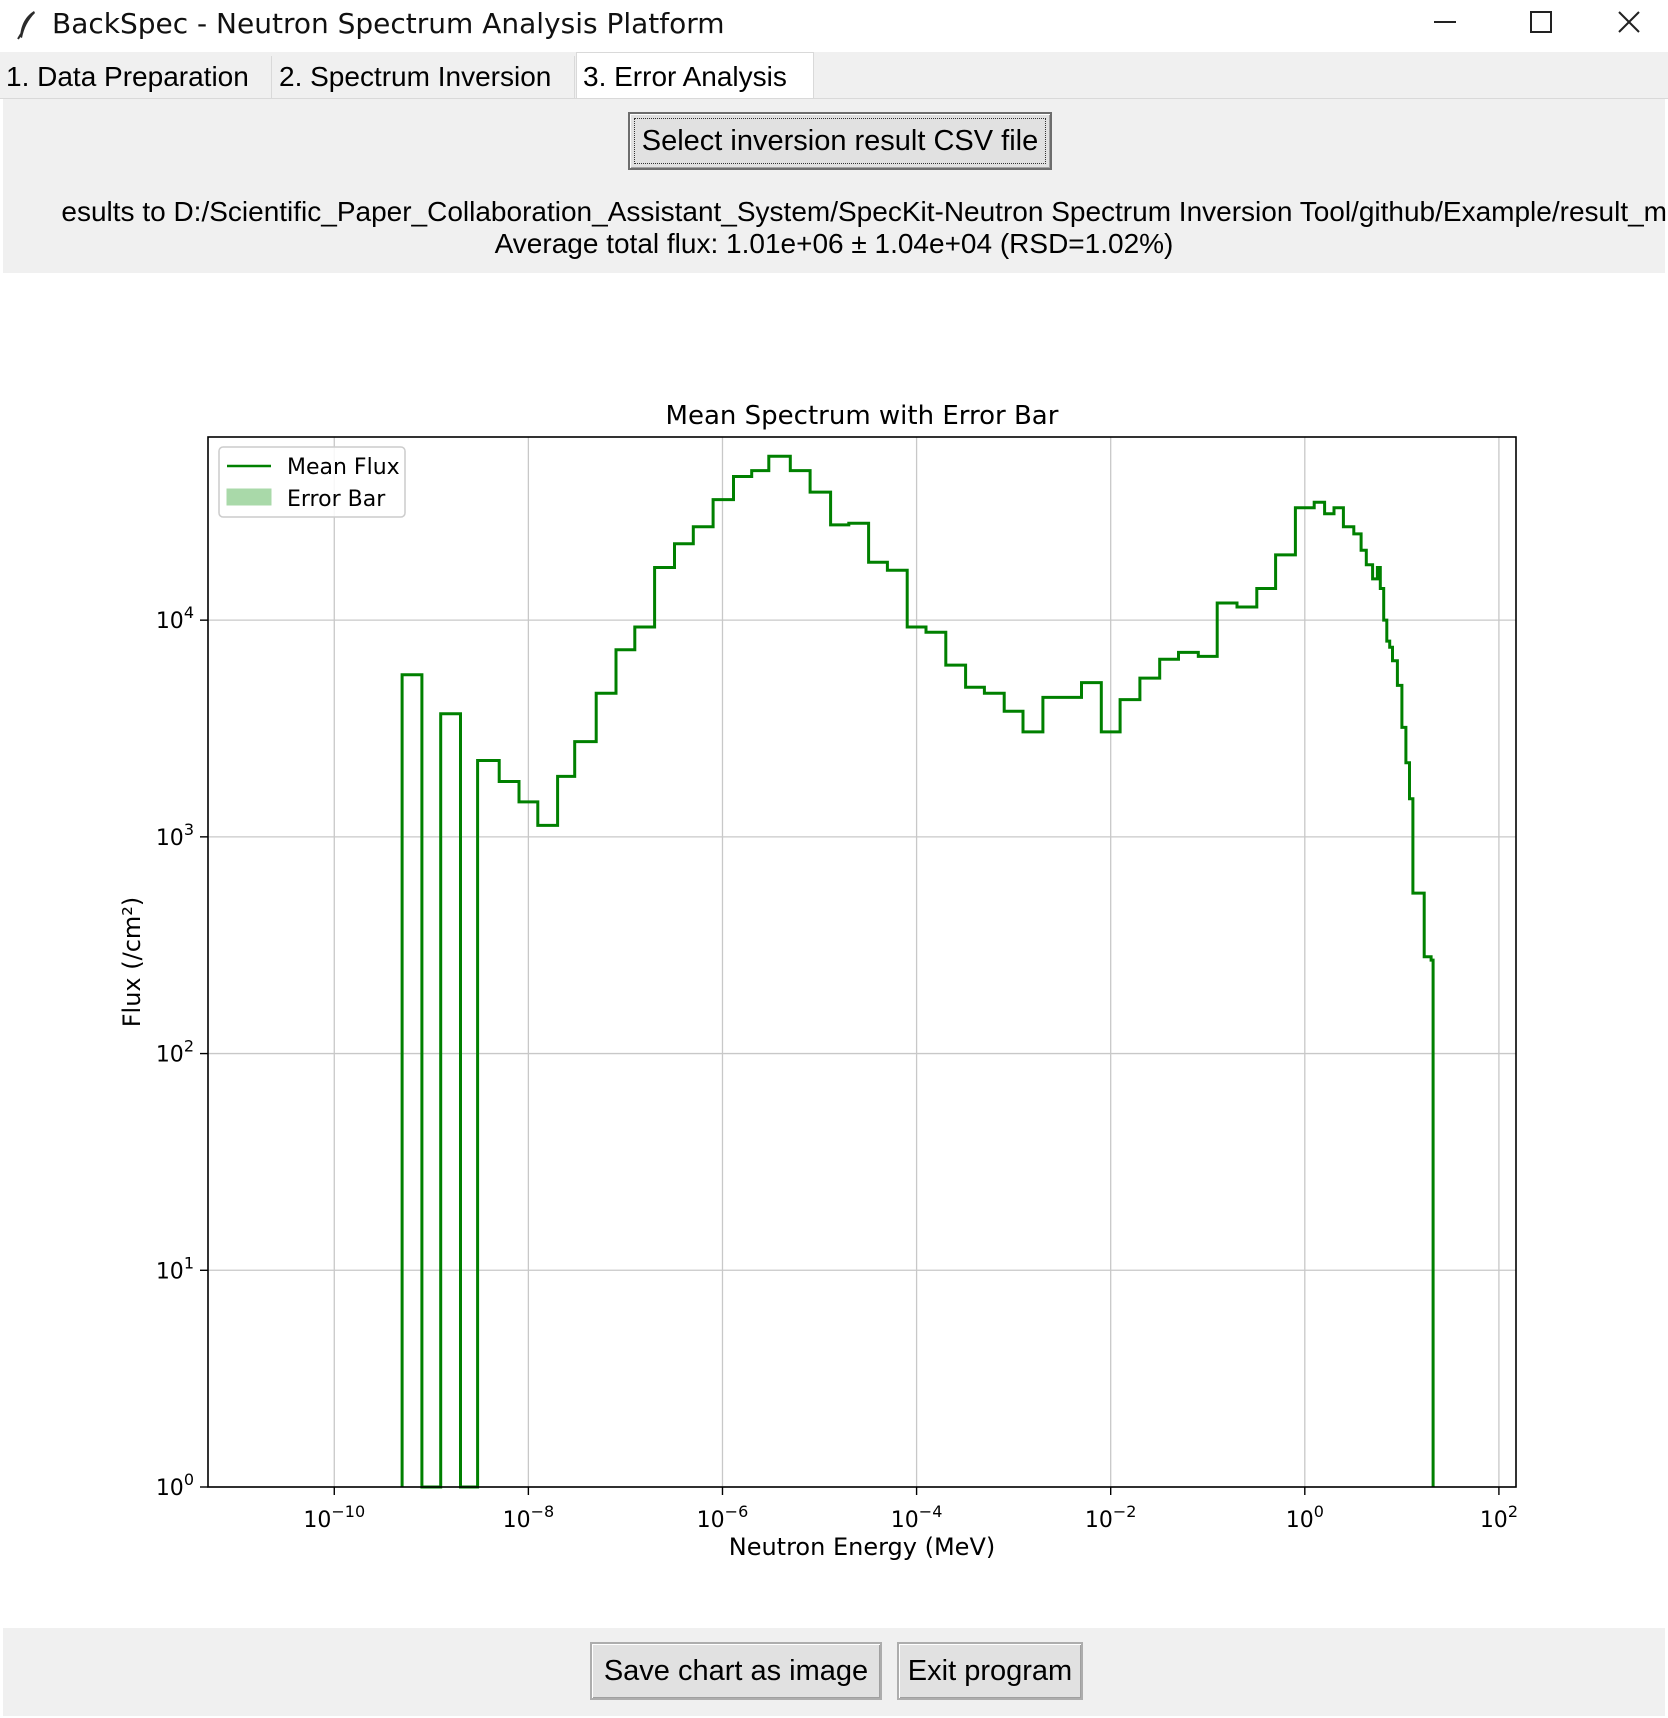  I want to click on y-tick-label: 10¹, so click(175, 1268).